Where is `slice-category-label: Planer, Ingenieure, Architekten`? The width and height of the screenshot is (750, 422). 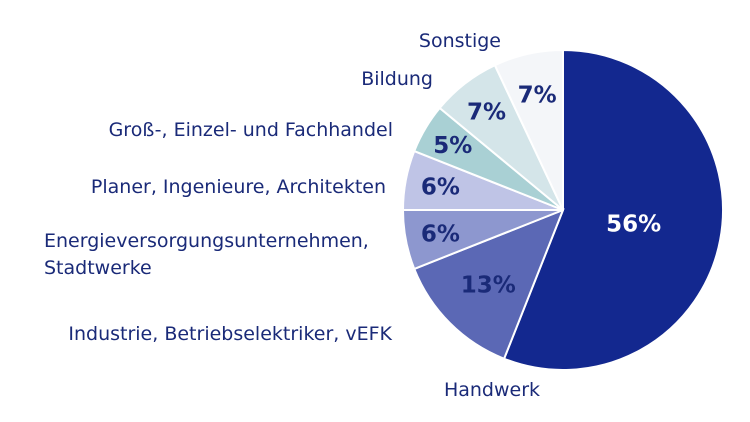
slice-category-label: Planer, Ingenieure, Architekten is located at coordinates (238, 187).